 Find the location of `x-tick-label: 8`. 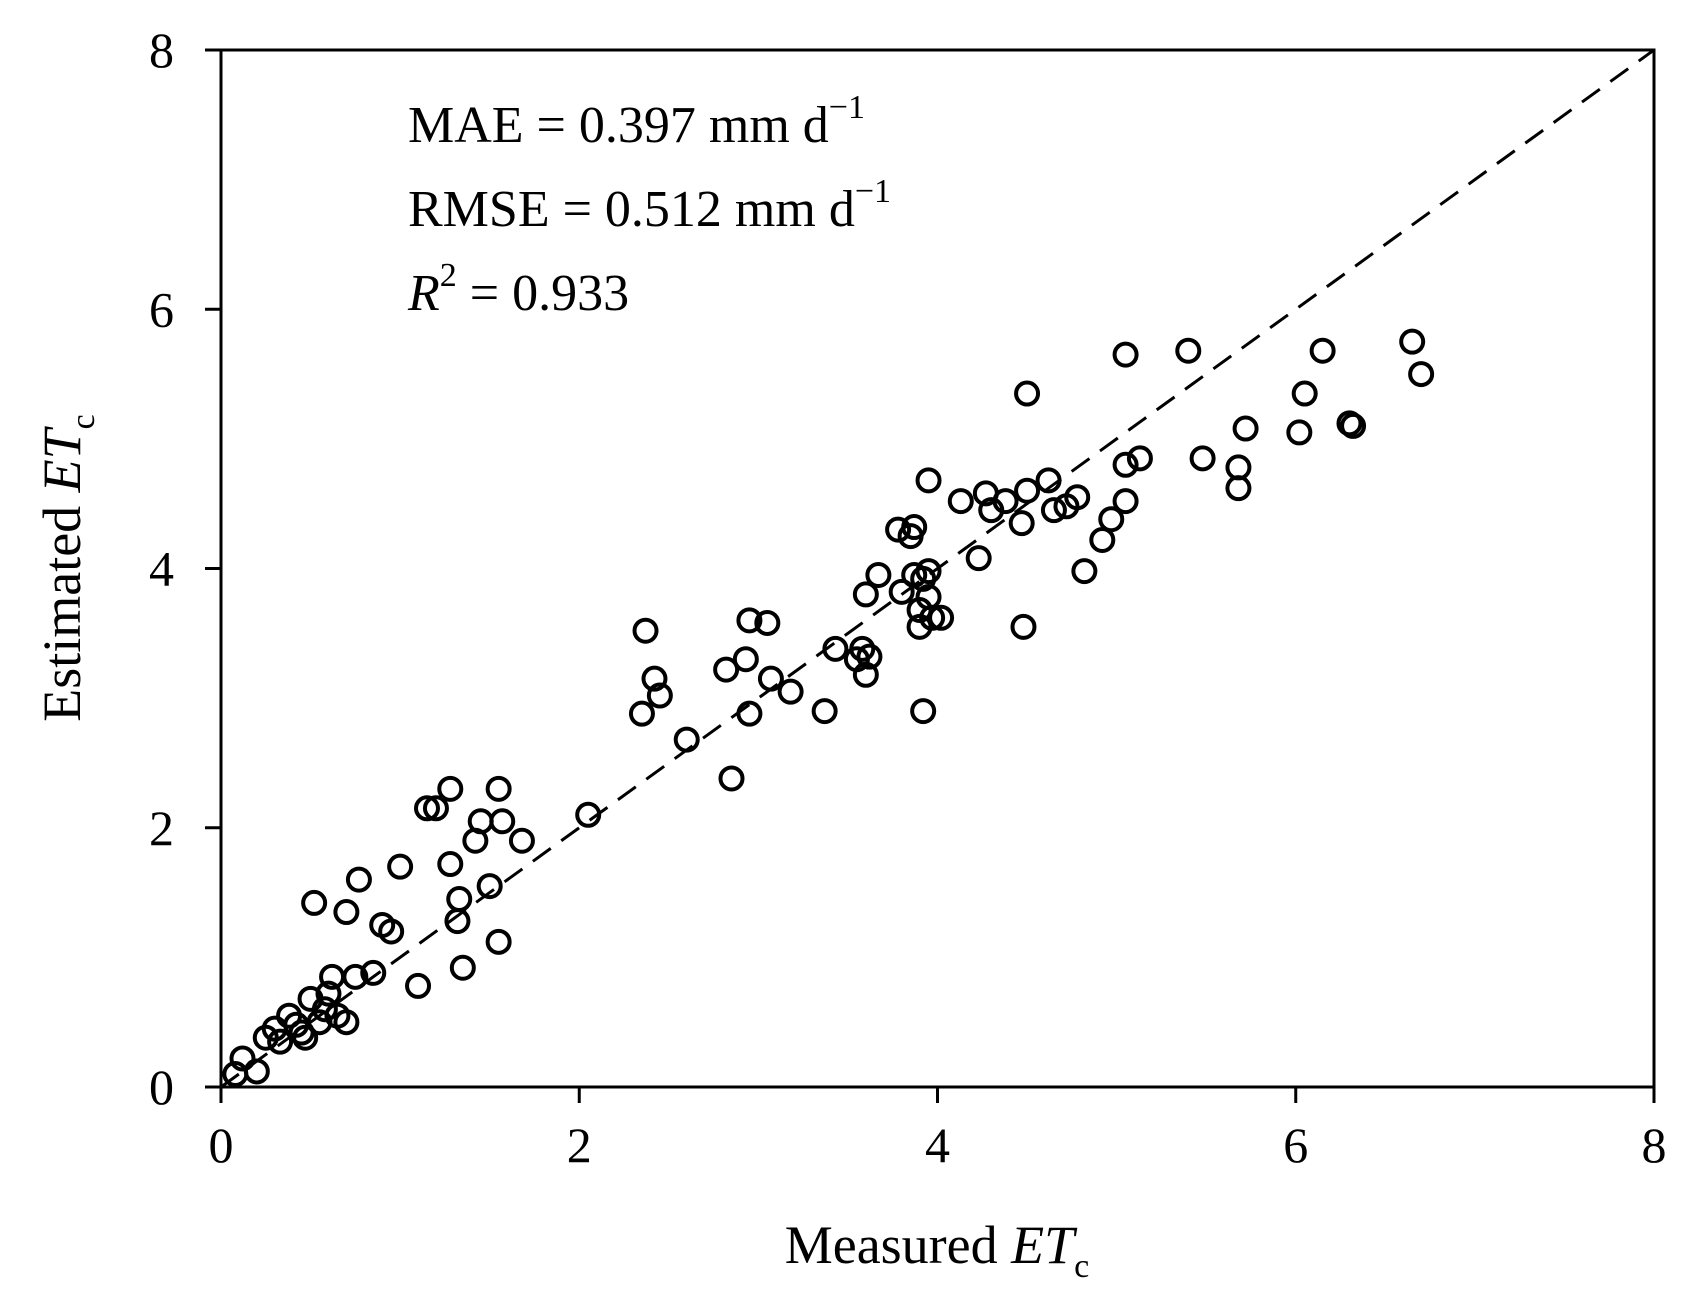

x-tick-label: 8 is located at coordinates (1654, 1145).